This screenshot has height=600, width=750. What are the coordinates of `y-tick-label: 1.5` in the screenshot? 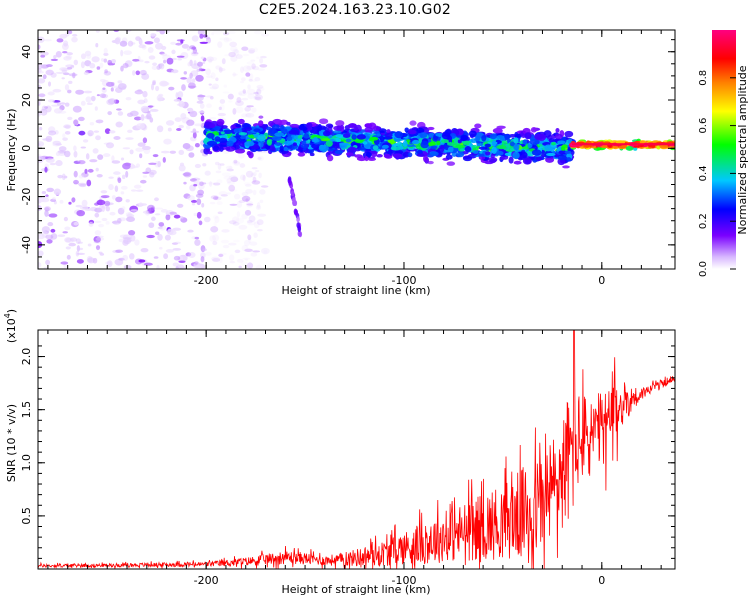 It's located at (26, 410).